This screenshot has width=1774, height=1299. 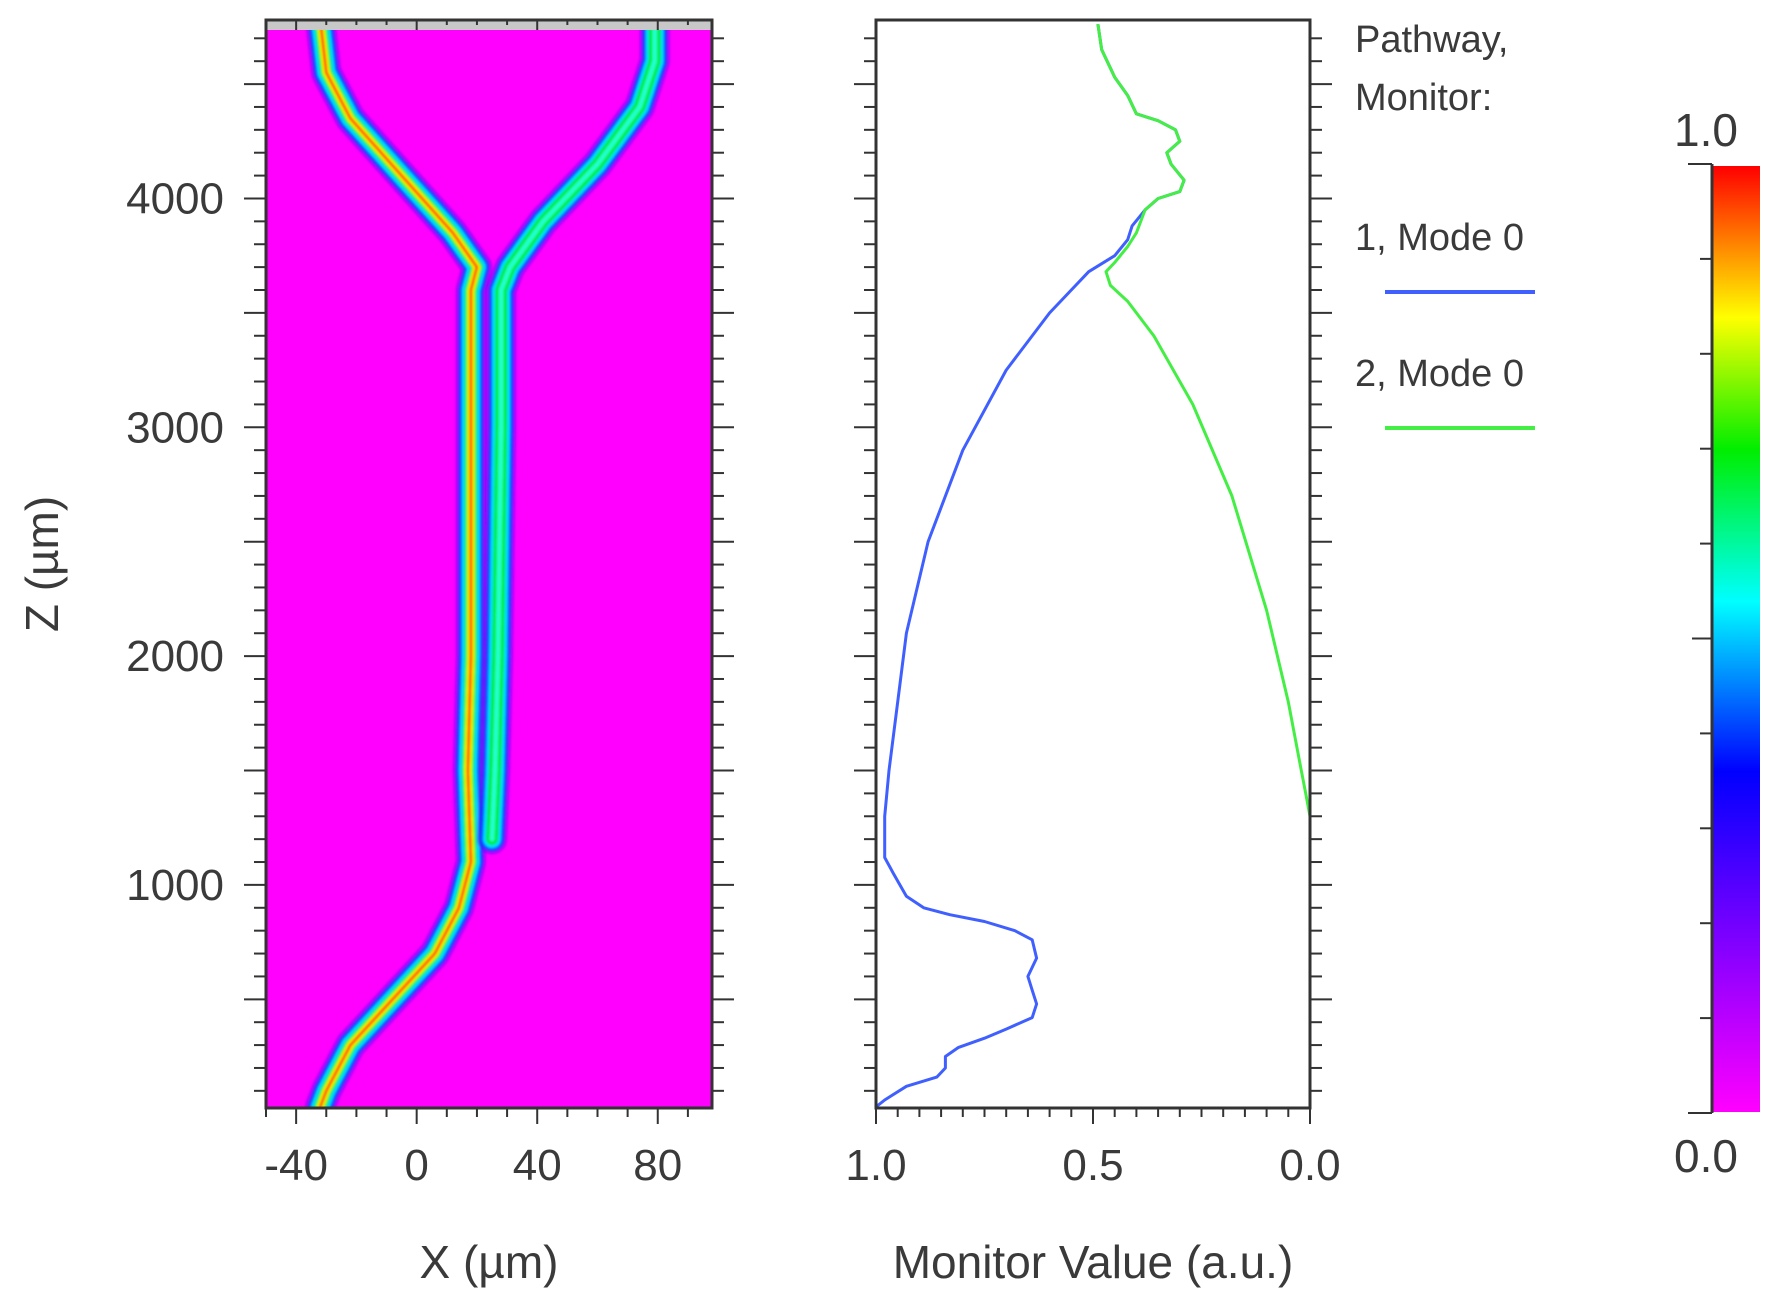 What do you see at coordinates (1093, 1262) in the screenshot?
I see `monitor-x-axis-title: Monitor Value (a.u.)` at bounding box center [1093, 1262].